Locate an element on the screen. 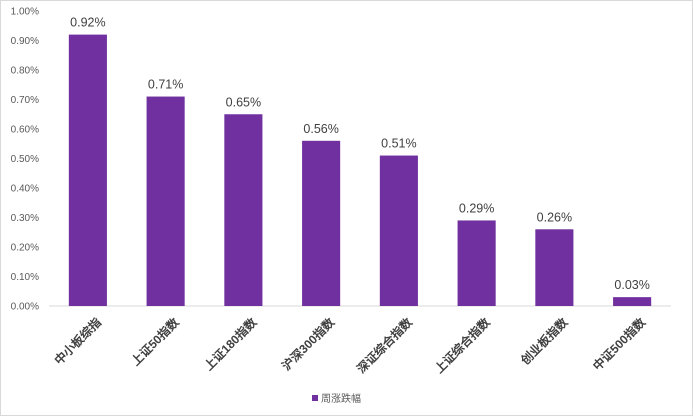  y-tick-label: 0.90% is located at coordinates (25, 41).